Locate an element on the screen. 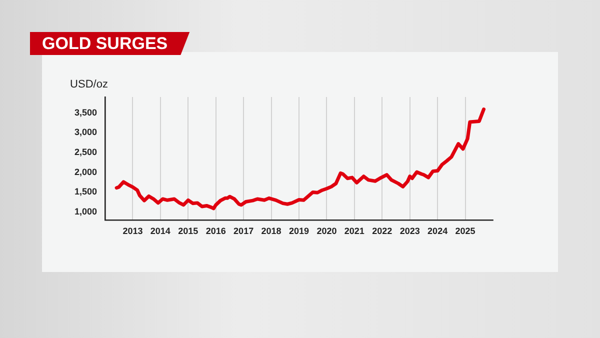  x-tick-label: 2019 is located at coordinates (299, 231).